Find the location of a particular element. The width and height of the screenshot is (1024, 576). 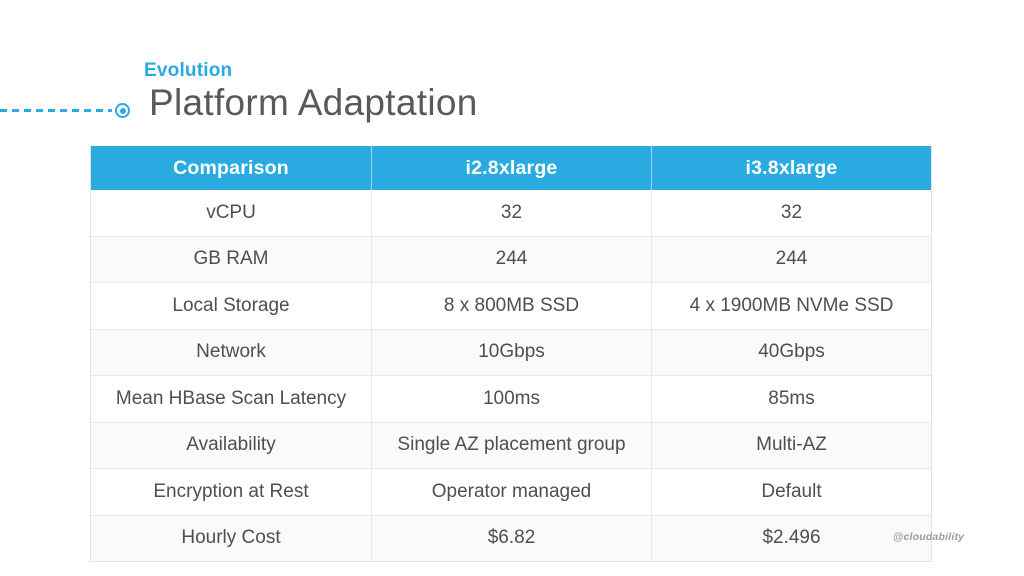

cell-value: 40Gbps is located at coordinates (791, 352).